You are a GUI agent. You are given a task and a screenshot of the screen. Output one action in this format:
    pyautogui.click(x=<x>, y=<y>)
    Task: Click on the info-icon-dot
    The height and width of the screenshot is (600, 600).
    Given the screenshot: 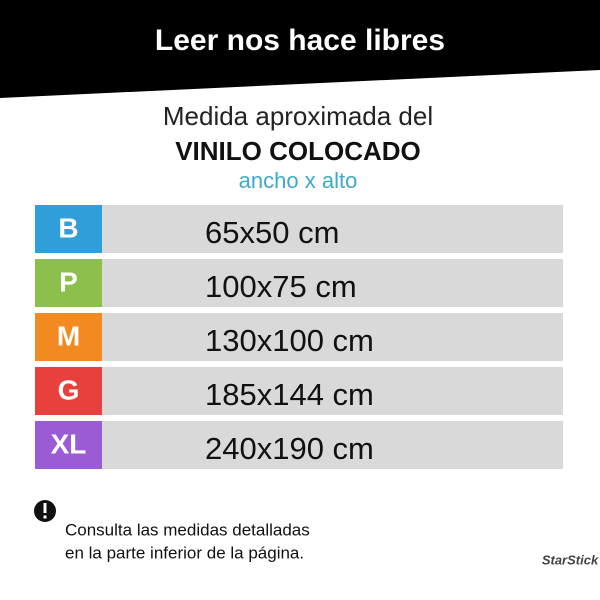 What is the action you would take?
    pyautogui.click(x=45, y=517)
    